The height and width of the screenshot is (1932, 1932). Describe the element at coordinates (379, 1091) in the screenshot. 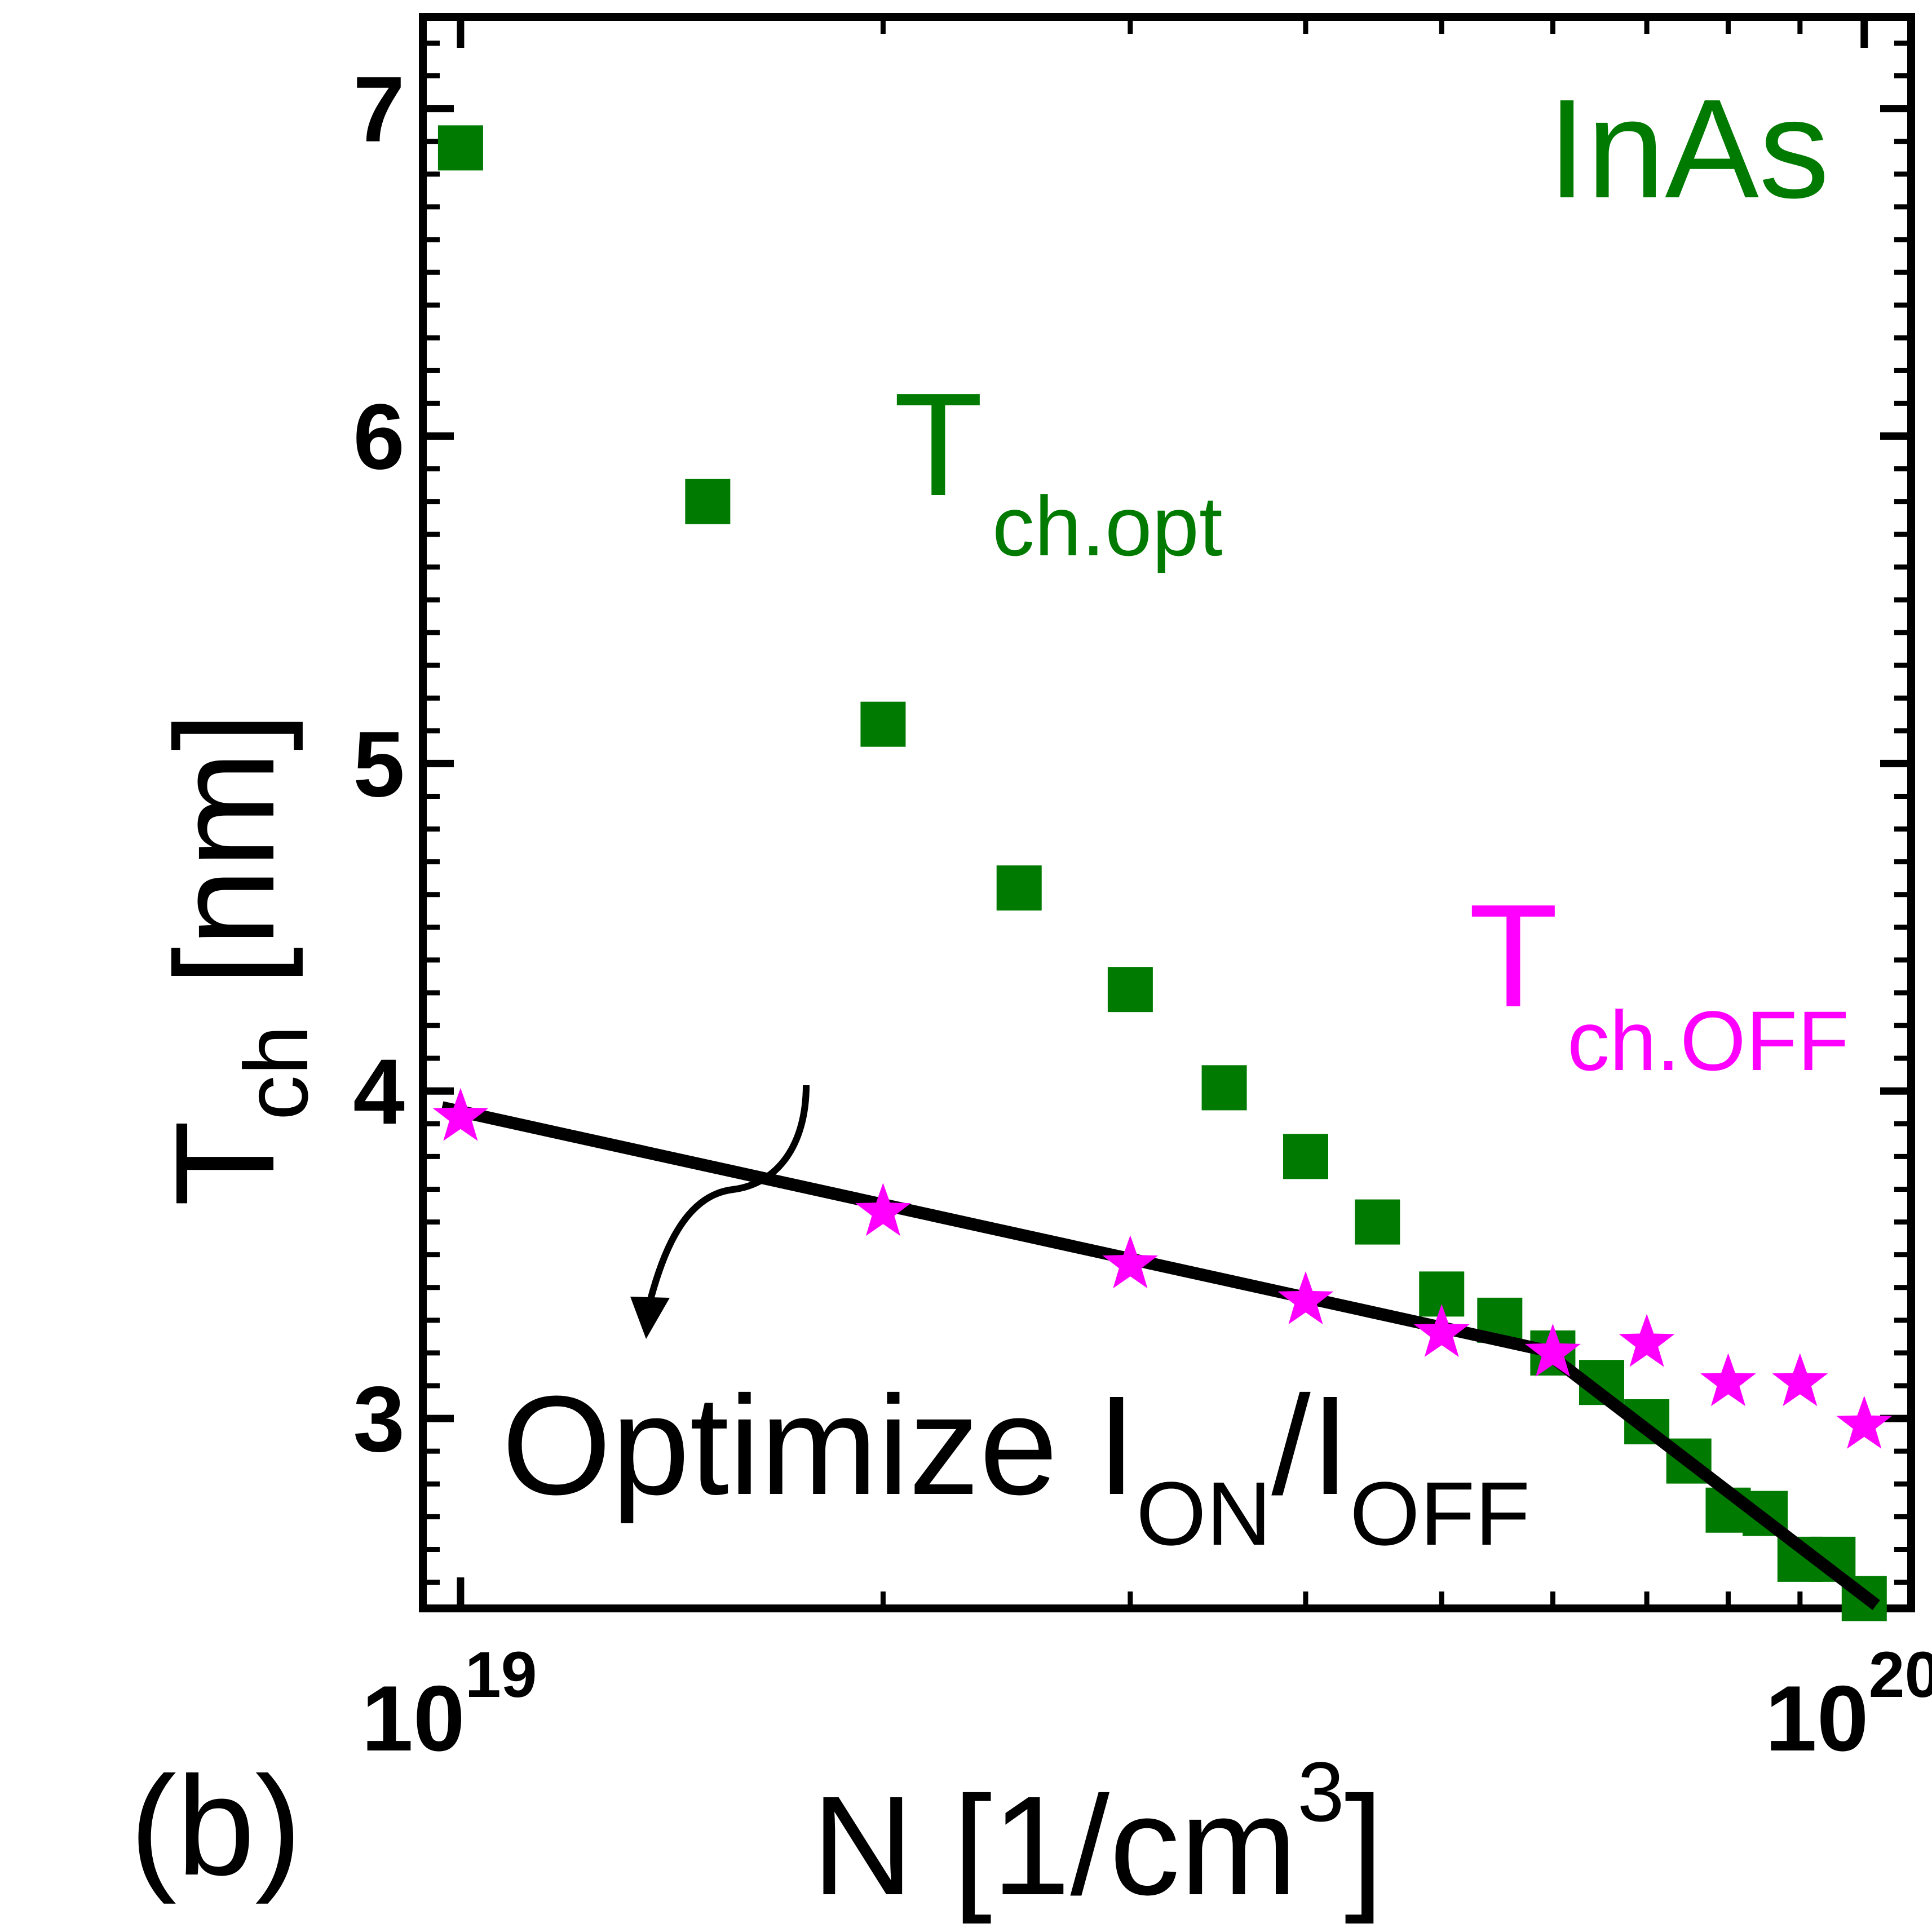

I see `y-tick-label: 4` at that location.